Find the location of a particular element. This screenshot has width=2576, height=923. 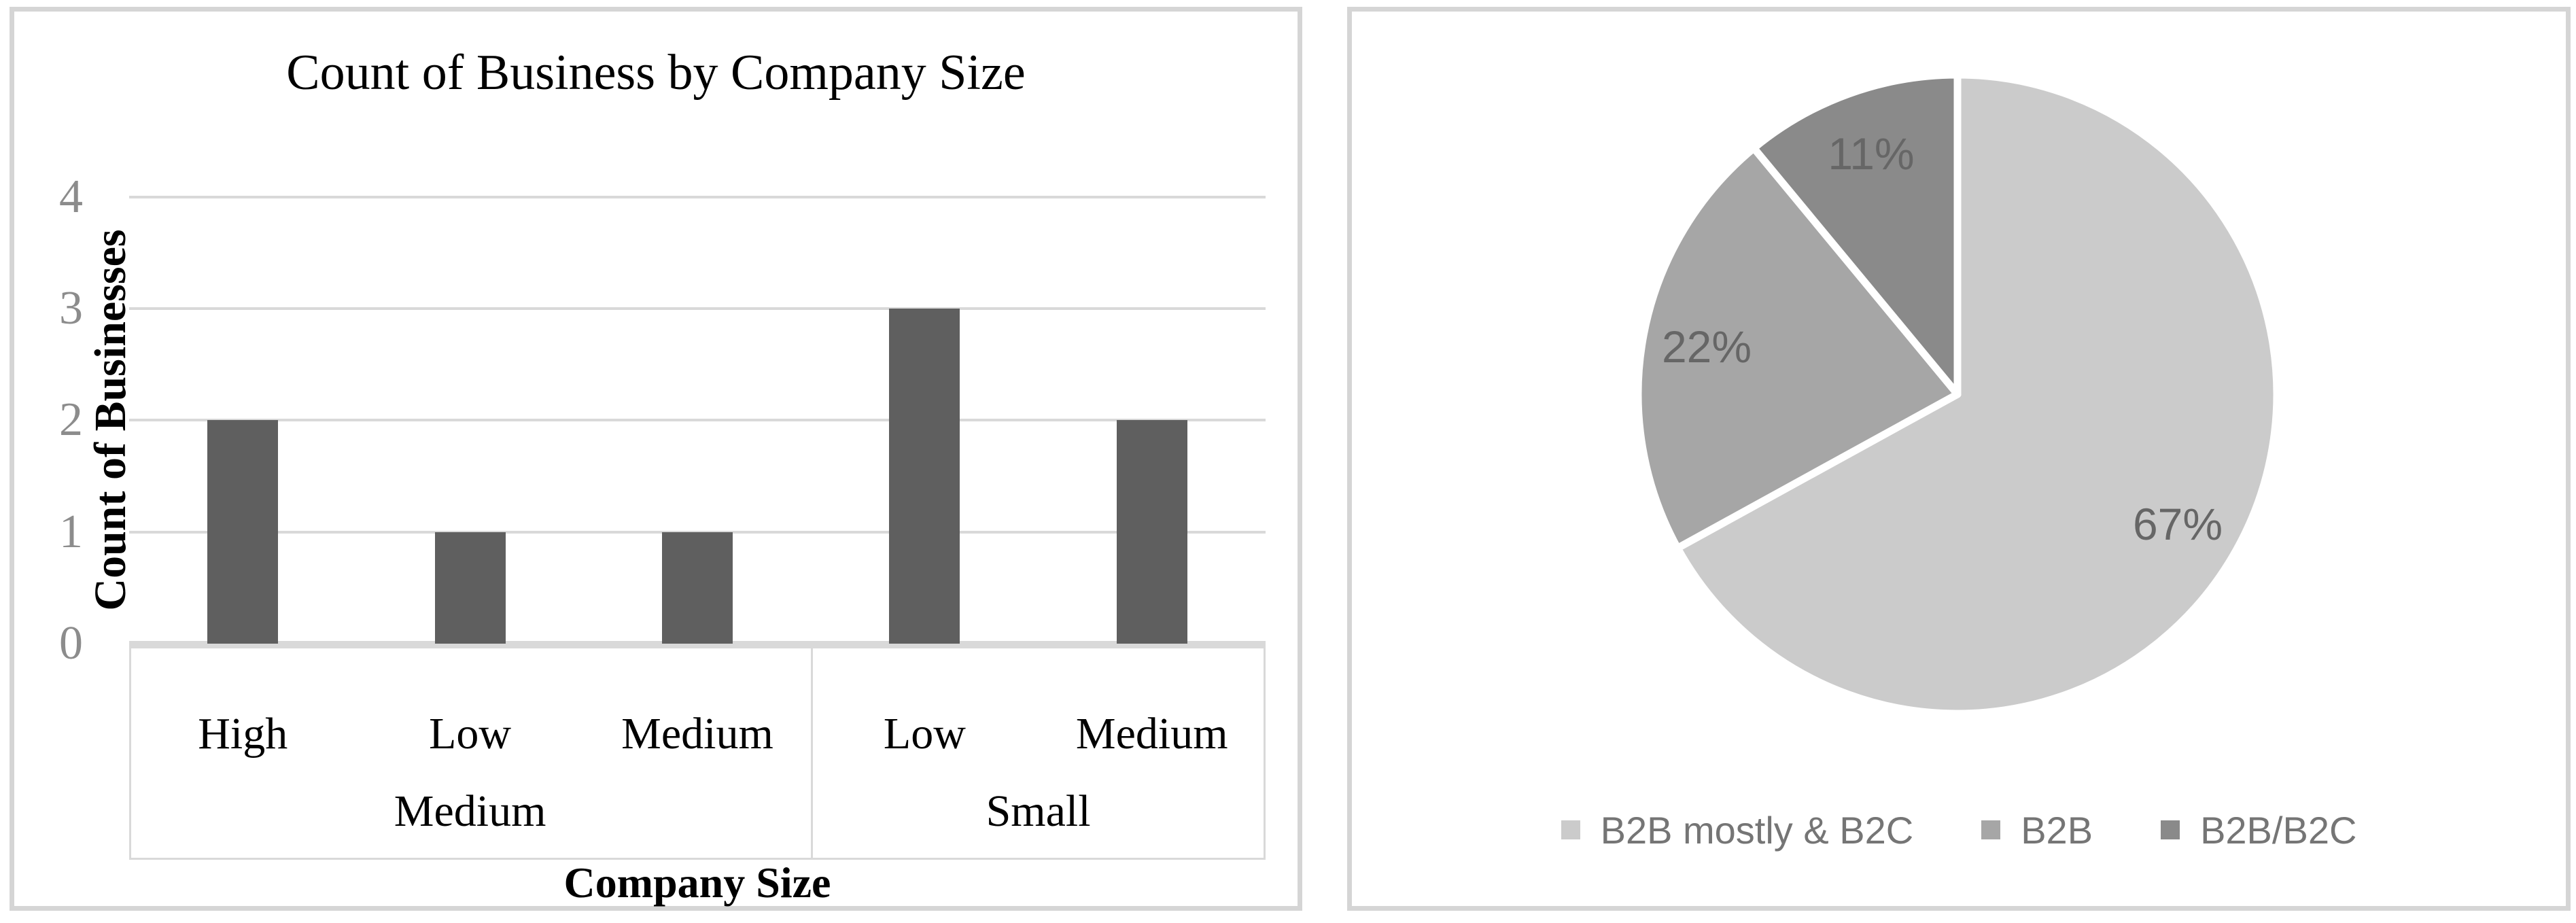

legend-item: B2B/B2C is located at coordinates (2258, 830).